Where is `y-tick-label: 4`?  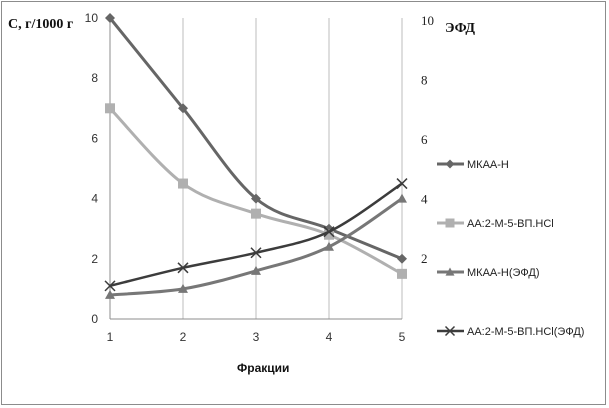
y-tick-label: 4 is located at coordinates (94, 199).